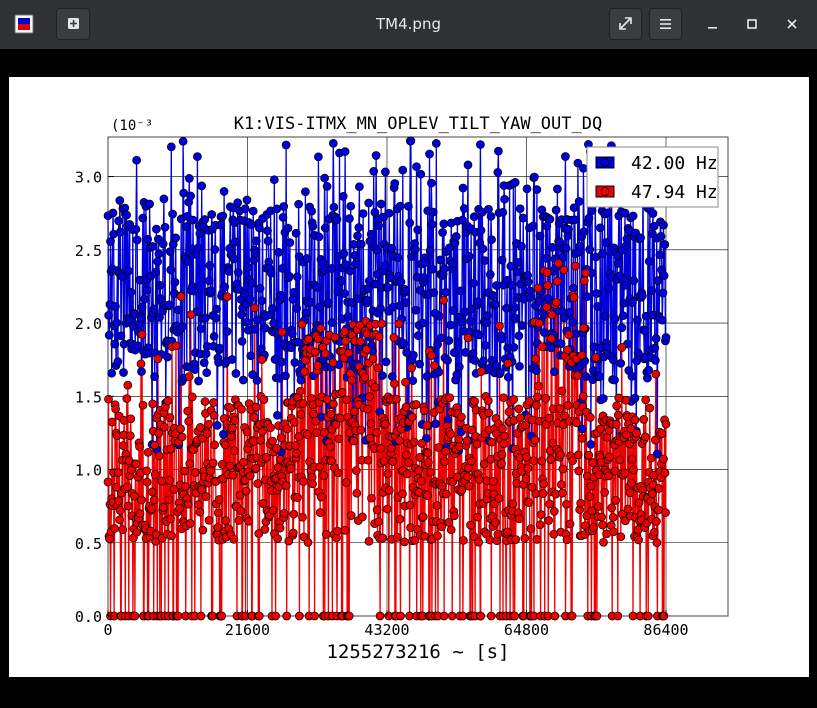 This screenshot has height=708, width=817. I want to click on minimize-icon, so click(712, 28).